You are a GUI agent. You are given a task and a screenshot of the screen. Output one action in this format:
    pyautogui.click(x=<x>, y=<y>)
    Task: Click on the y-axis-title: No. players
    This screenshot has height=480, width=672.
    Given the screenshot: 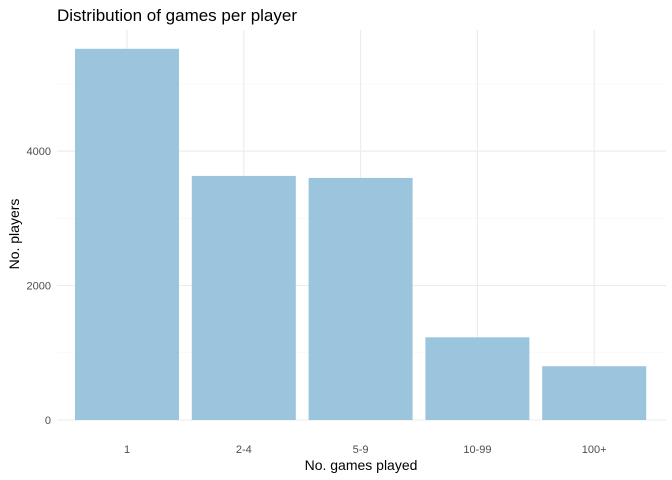 What is the action you would take?
    pyautogui.click(x=14, y=234)
    